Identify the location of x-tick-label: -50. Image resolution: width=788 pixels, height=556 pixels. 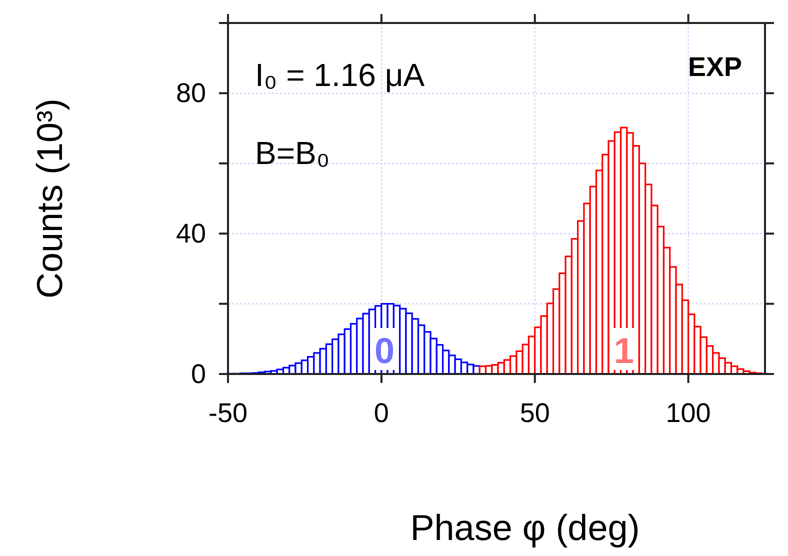
(228, 413).